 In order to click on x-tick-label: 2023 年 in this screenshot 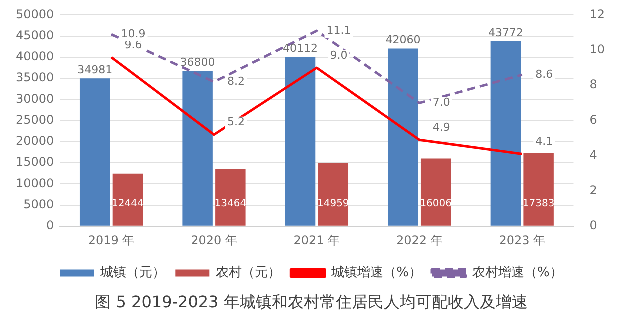, I will do `click(522, 241)`.